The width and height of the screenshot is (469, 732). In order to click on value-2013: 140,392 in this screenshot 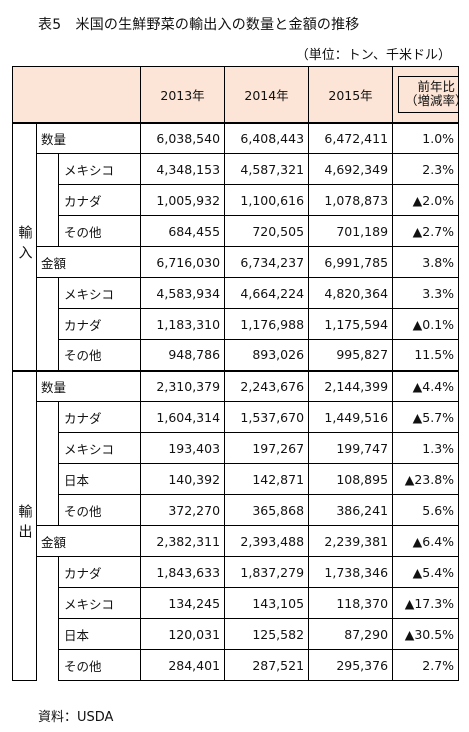, I will do `click(183, 479)`.